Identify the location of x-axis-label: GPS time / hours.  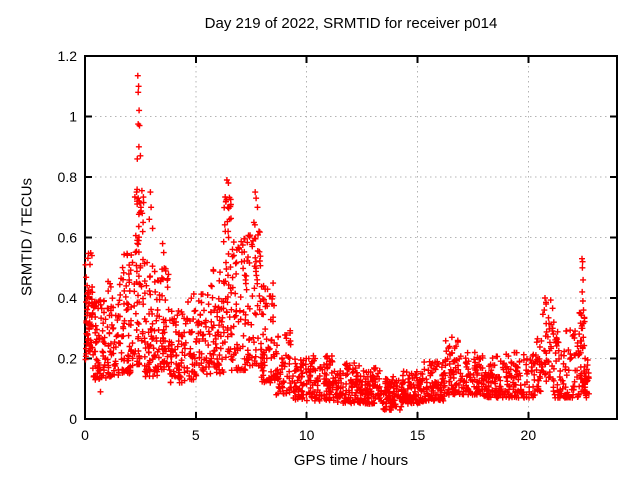
(351, 460).